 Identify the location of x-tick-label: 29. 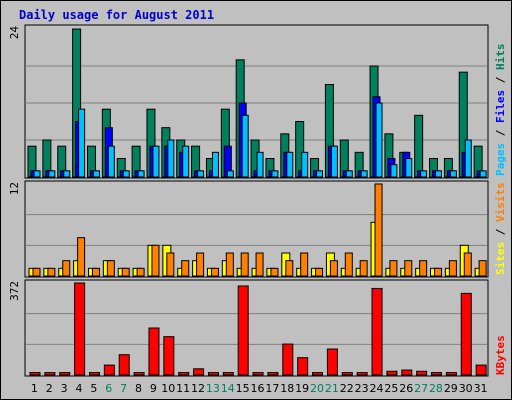
(451, 388).